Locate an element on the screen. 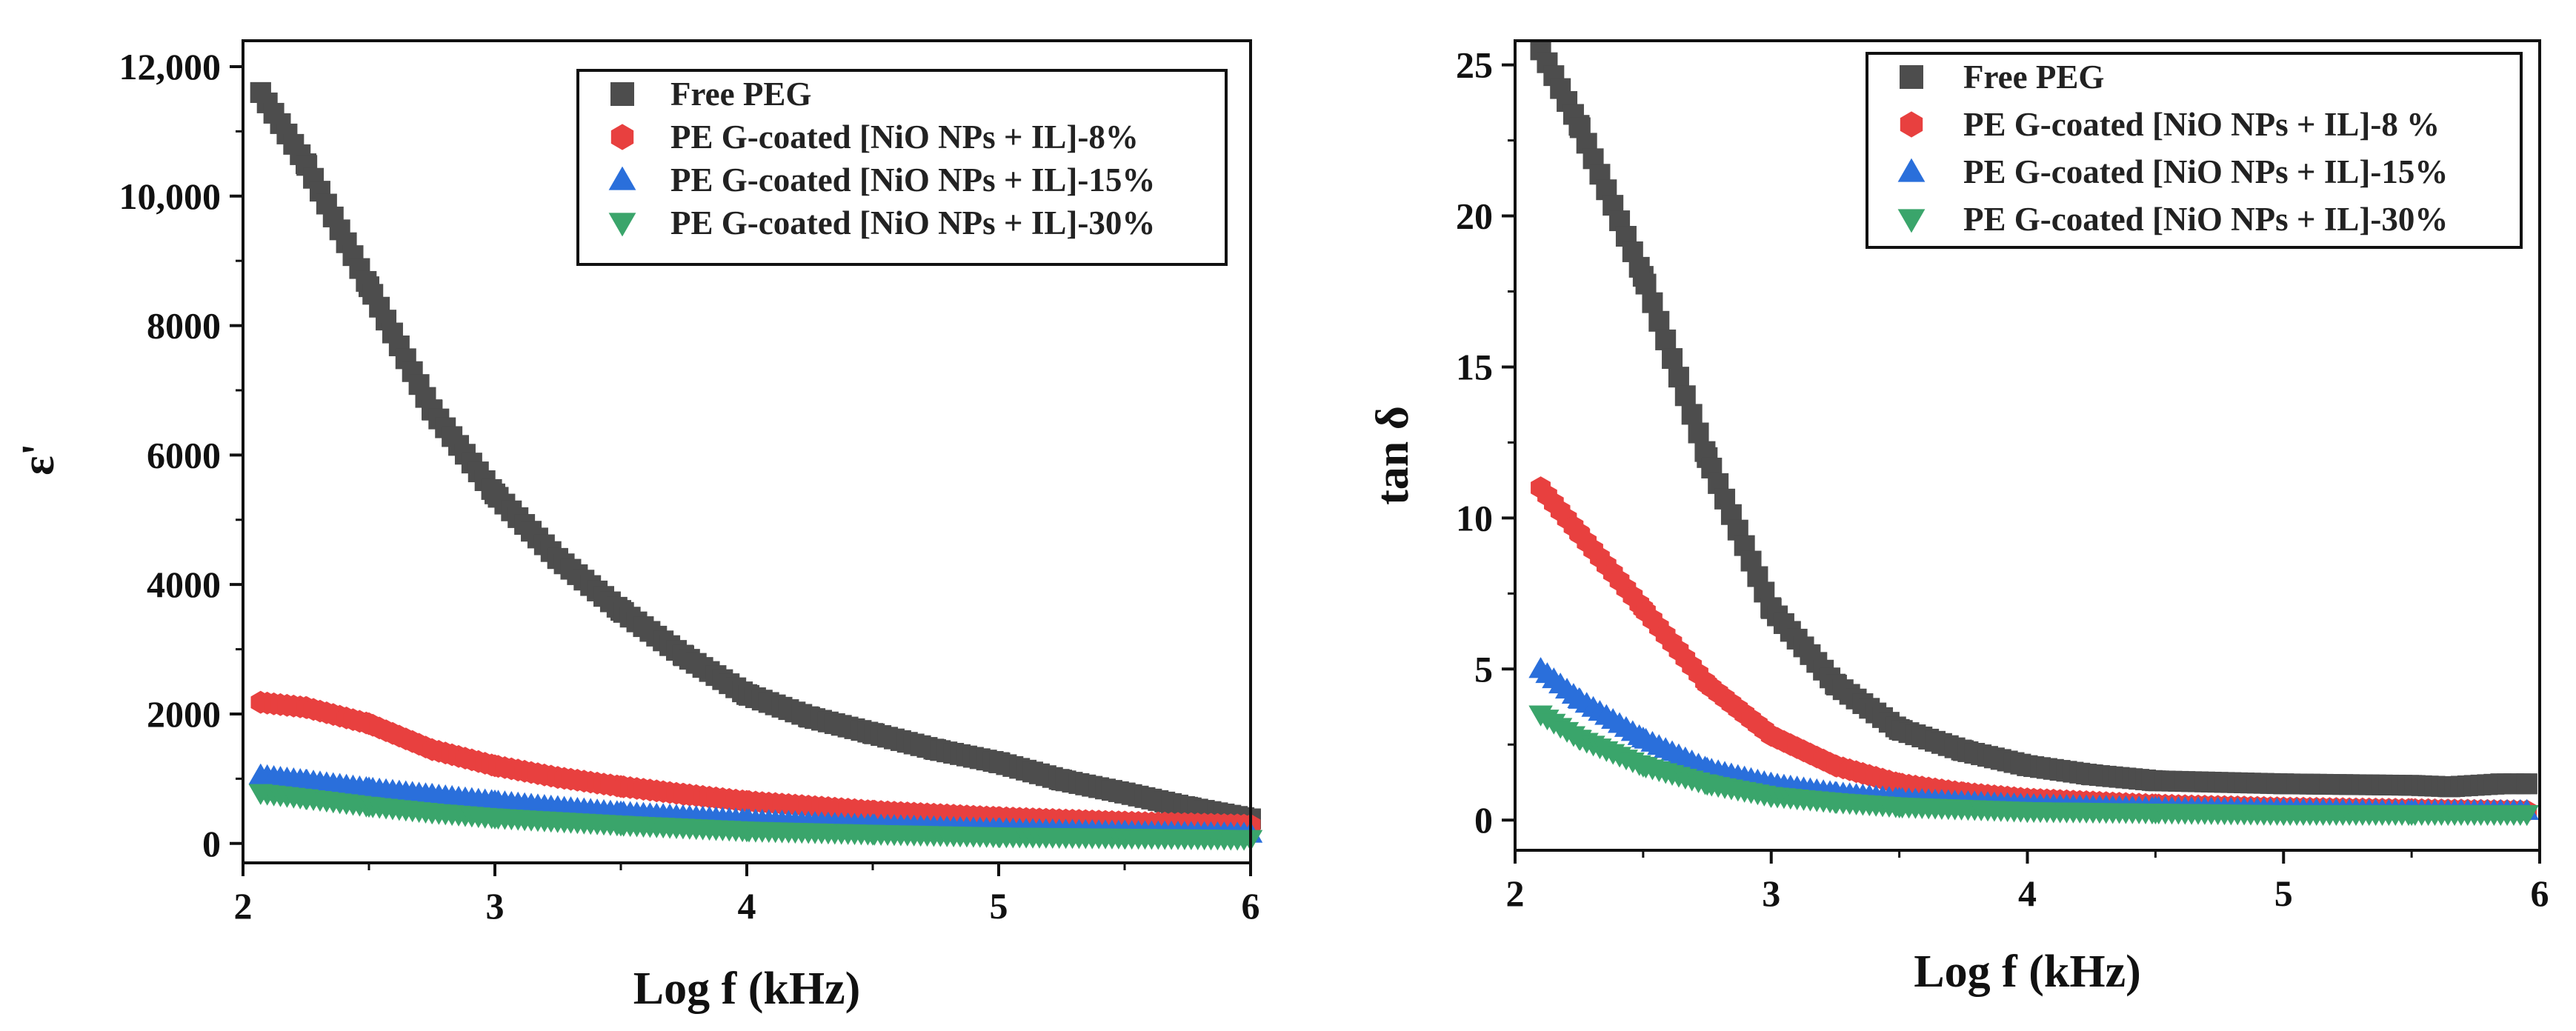 The height and width of the screenshot is (1031, 2576). y-tick-label: 10,000 is located at coordinates (170, 196).